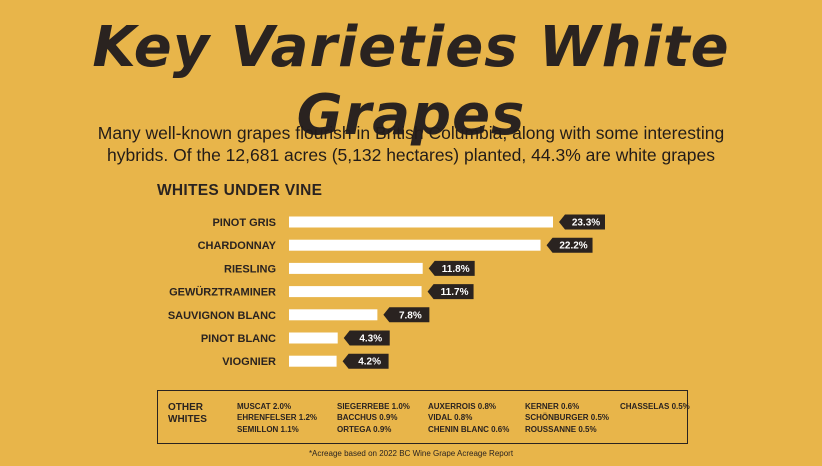 This screenshot has width=822, height=466. What do you see at coordinates (462, 406) in the screenshot?
I see `other-white-item: AUXERROIS 0.8%` at bounding box center [462, 406].